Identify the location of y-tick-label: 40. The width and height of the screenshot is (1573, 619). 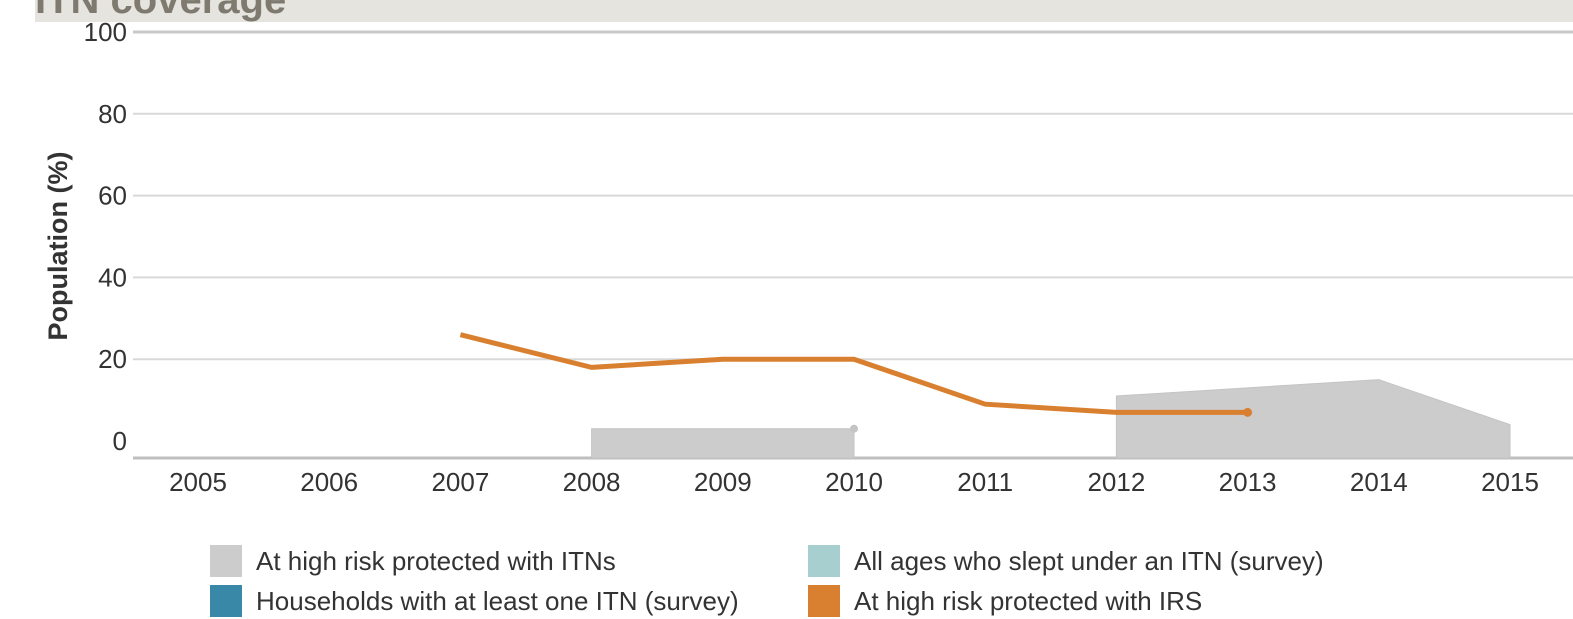
(112, 277).